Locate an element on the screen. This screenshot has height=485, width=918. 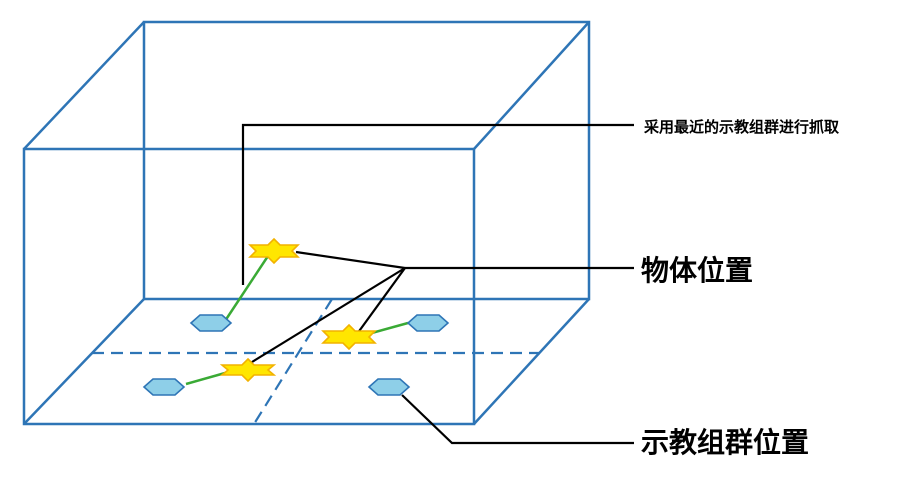
box-bottom-left-edge is located at coordinates (84, 361).